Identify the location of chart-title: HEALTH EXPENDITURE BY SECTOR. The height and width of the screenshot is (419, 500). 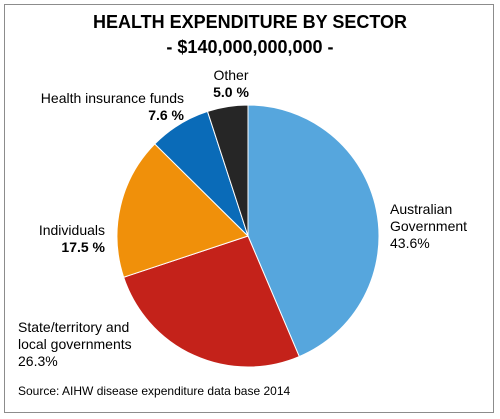
(250, 22).